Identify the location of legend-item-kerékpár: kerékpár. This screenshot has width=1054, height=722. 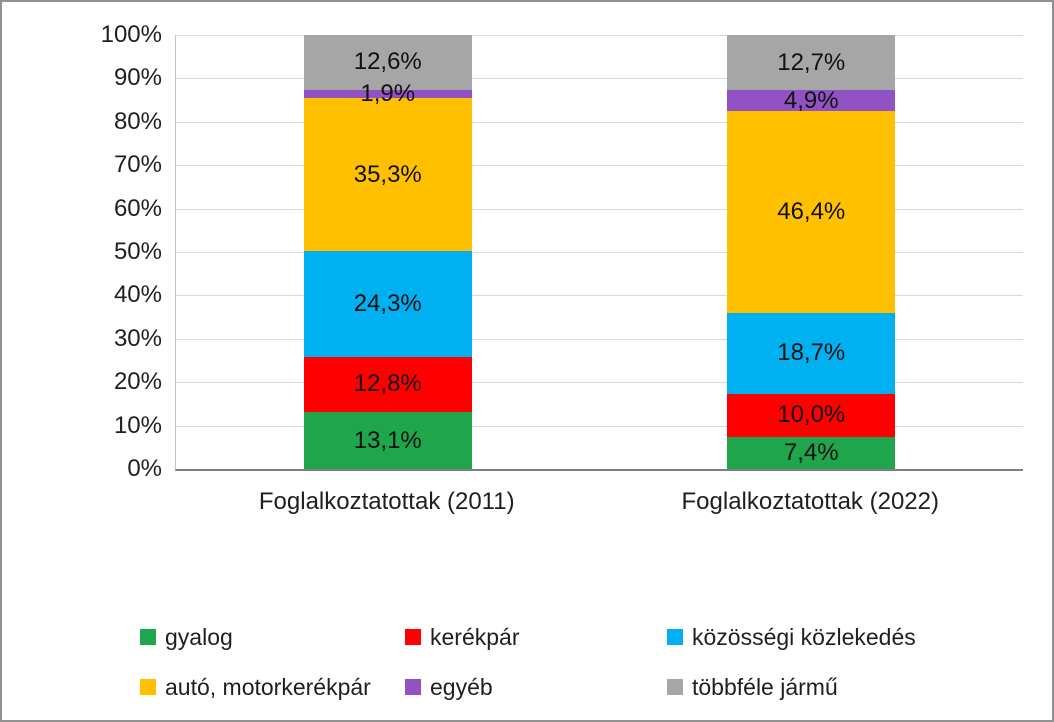
(462, 637).